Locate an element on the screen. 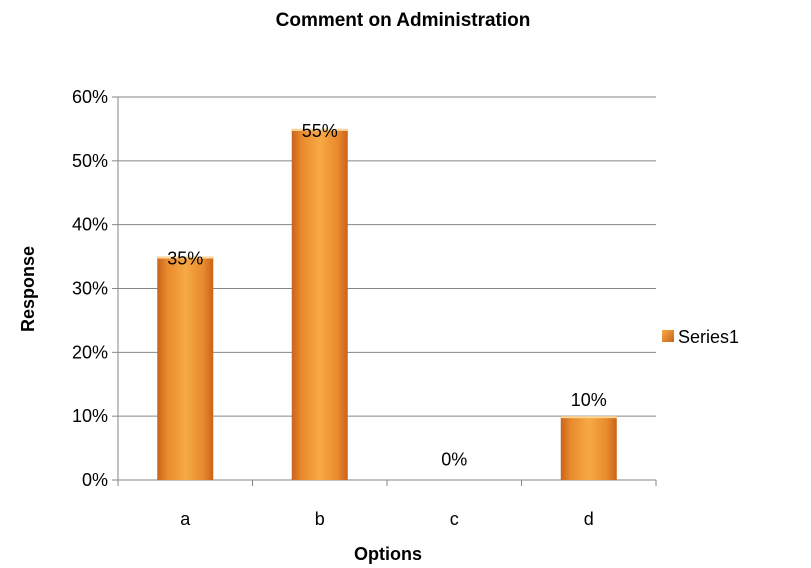 Image resolution: width=811 pixels, height=568 pixels. data-label: 35% is located at coordinates (185, 259).